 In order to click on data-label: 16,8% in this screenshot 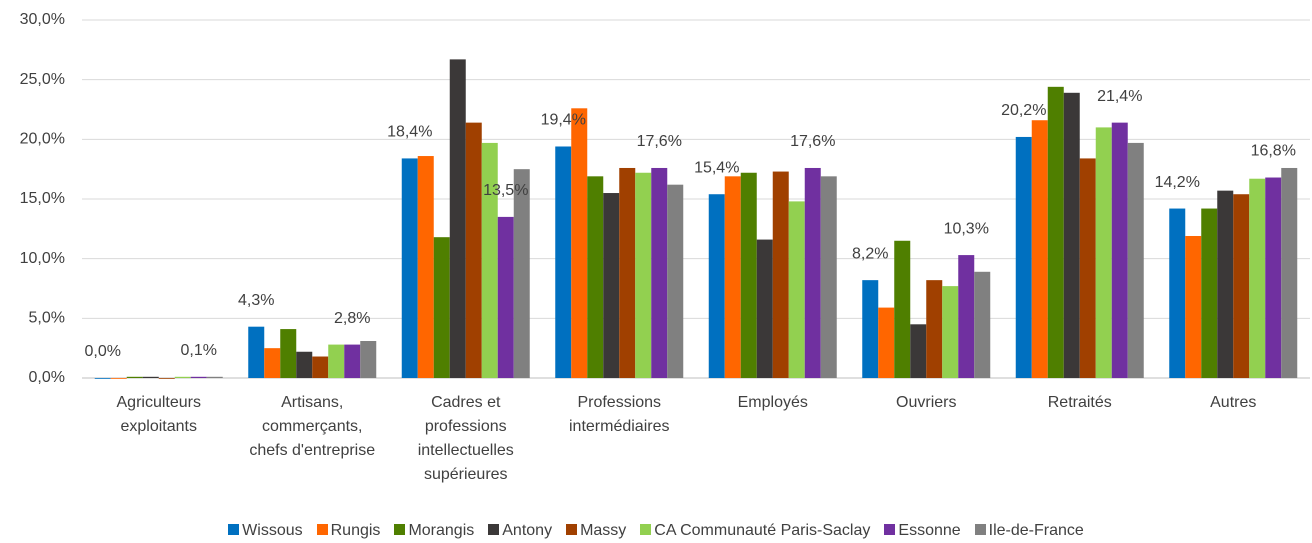, I will do `click(1273, 151)`.